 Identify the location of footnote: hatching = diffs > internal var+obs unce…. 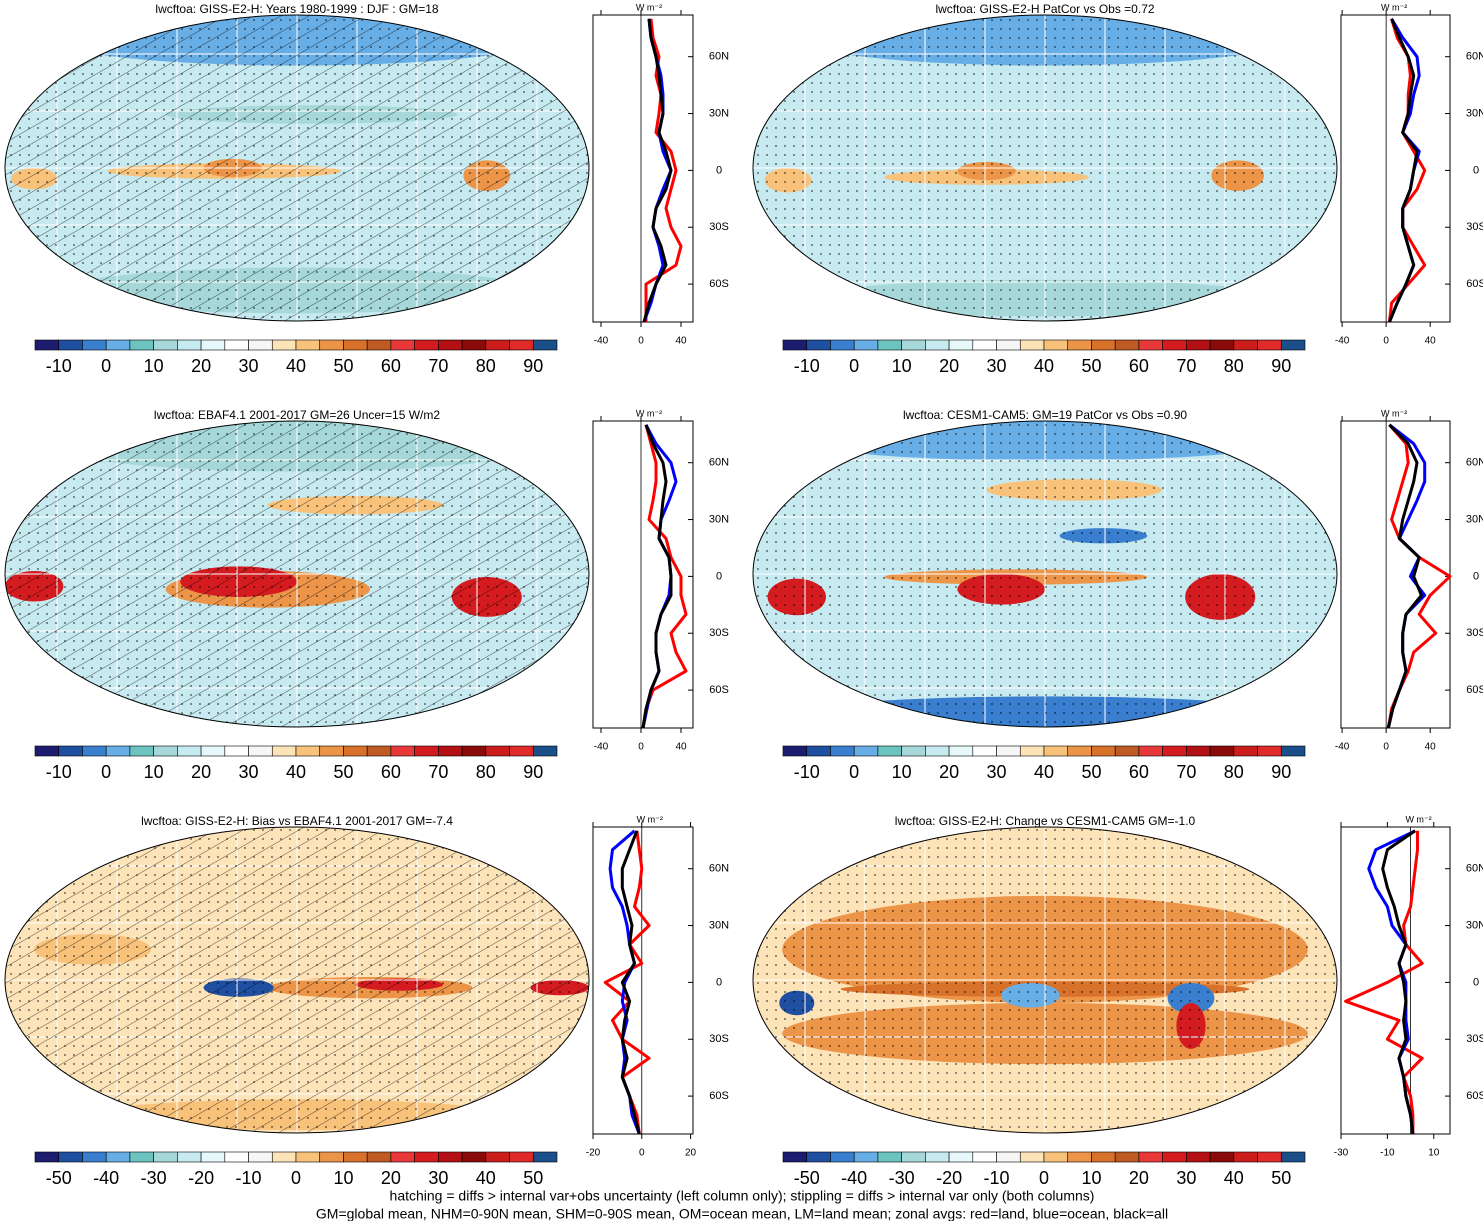
(742, 1196).